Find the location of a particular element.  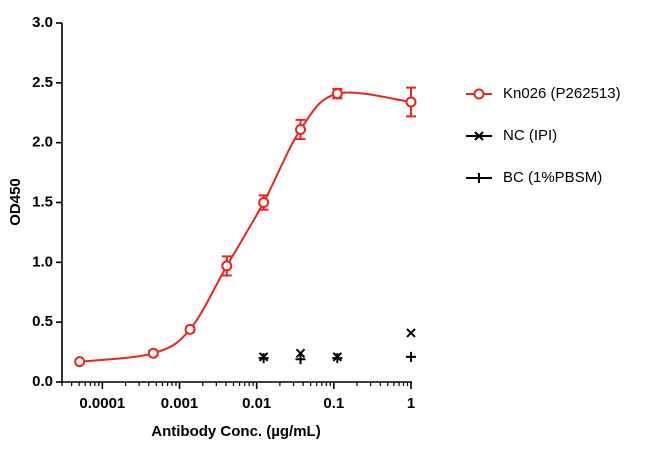

x-tick-label: 0.001 is located at coordinates (180, 403).